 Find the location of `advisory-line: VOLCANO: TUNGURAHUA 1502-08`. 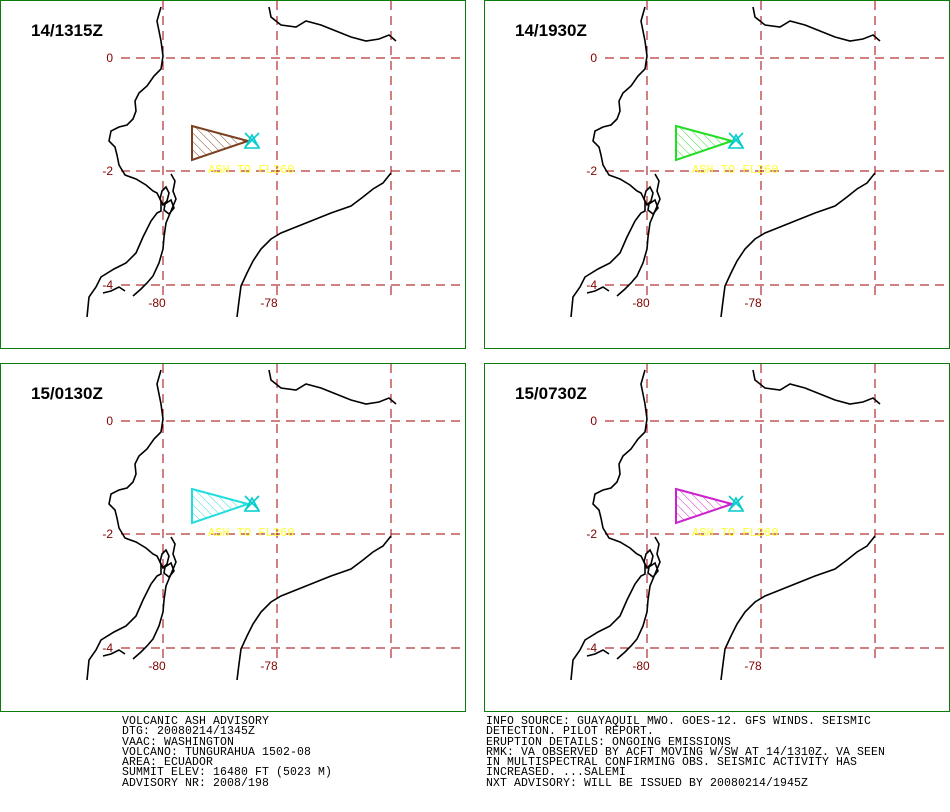

advisory-line: VOLCANO: TUNGURAHUA 1502-08 is located at coordinates (217, 752).